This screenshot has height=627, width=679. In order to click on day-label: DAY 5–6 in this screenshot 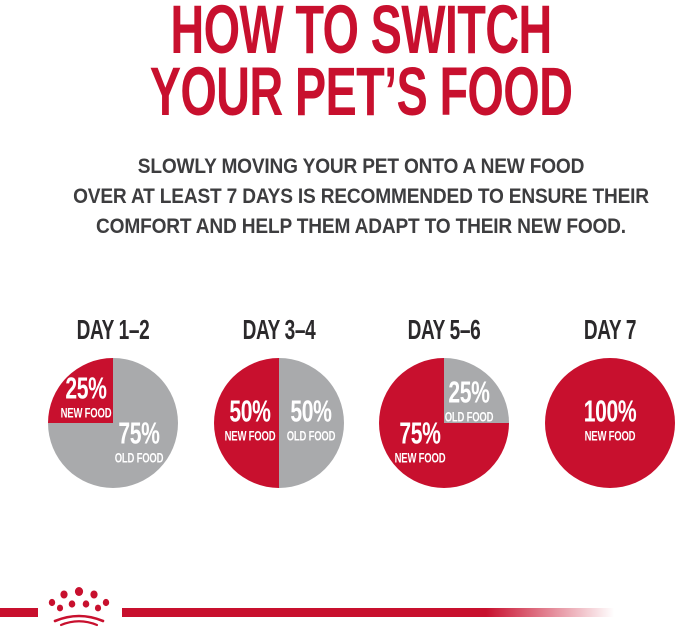, I will do `click(444, 329)`.